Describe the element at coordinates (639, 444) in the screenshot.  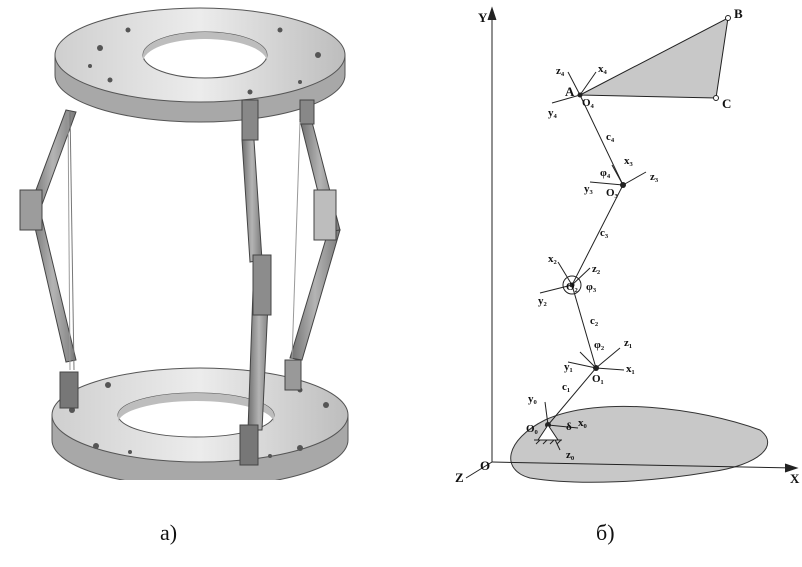
I see `base-shape` at that location.